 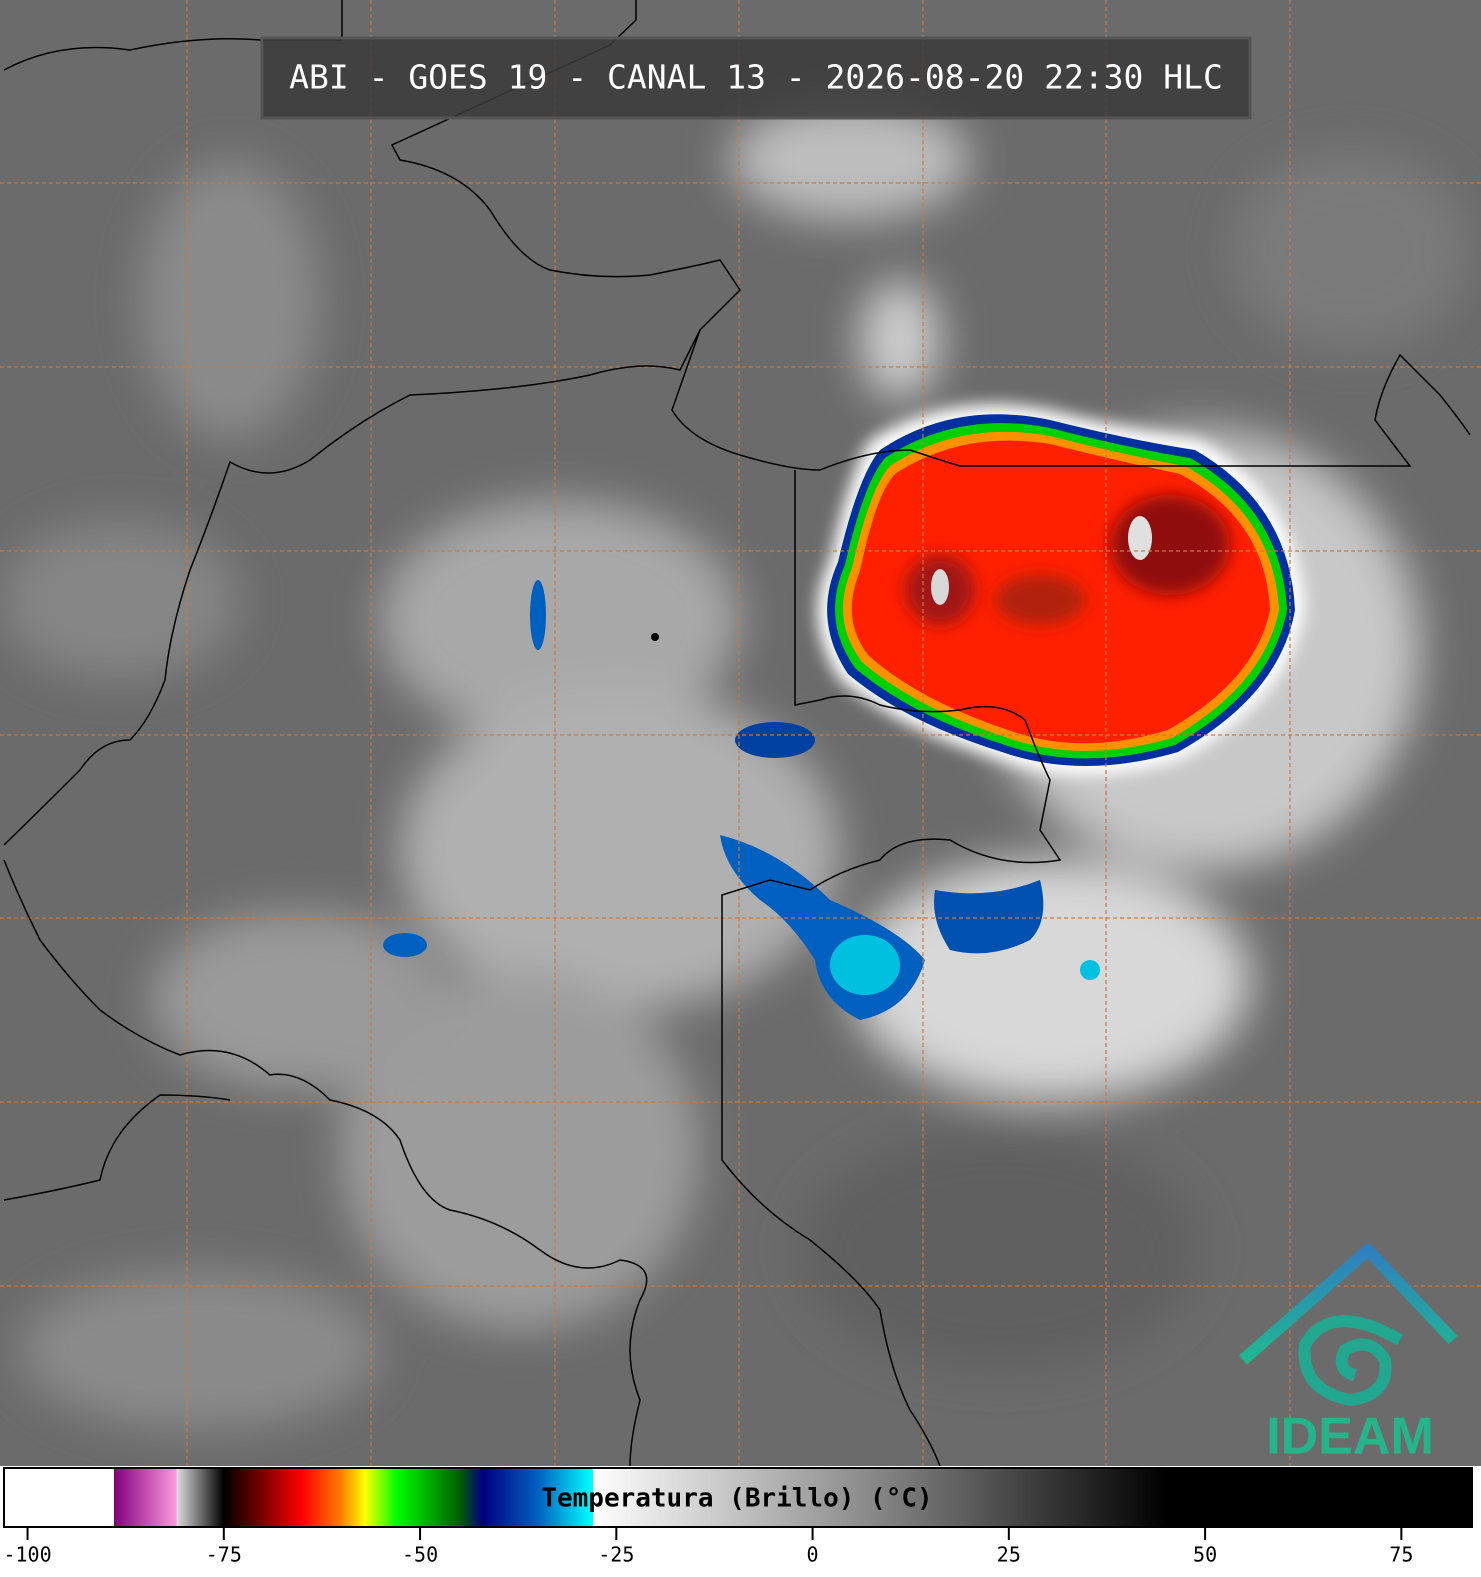 What do you see at coordinates (1205, 1555) in the screenshot?
I see `tick-label: 50` at bounding box center [1205, 1555].